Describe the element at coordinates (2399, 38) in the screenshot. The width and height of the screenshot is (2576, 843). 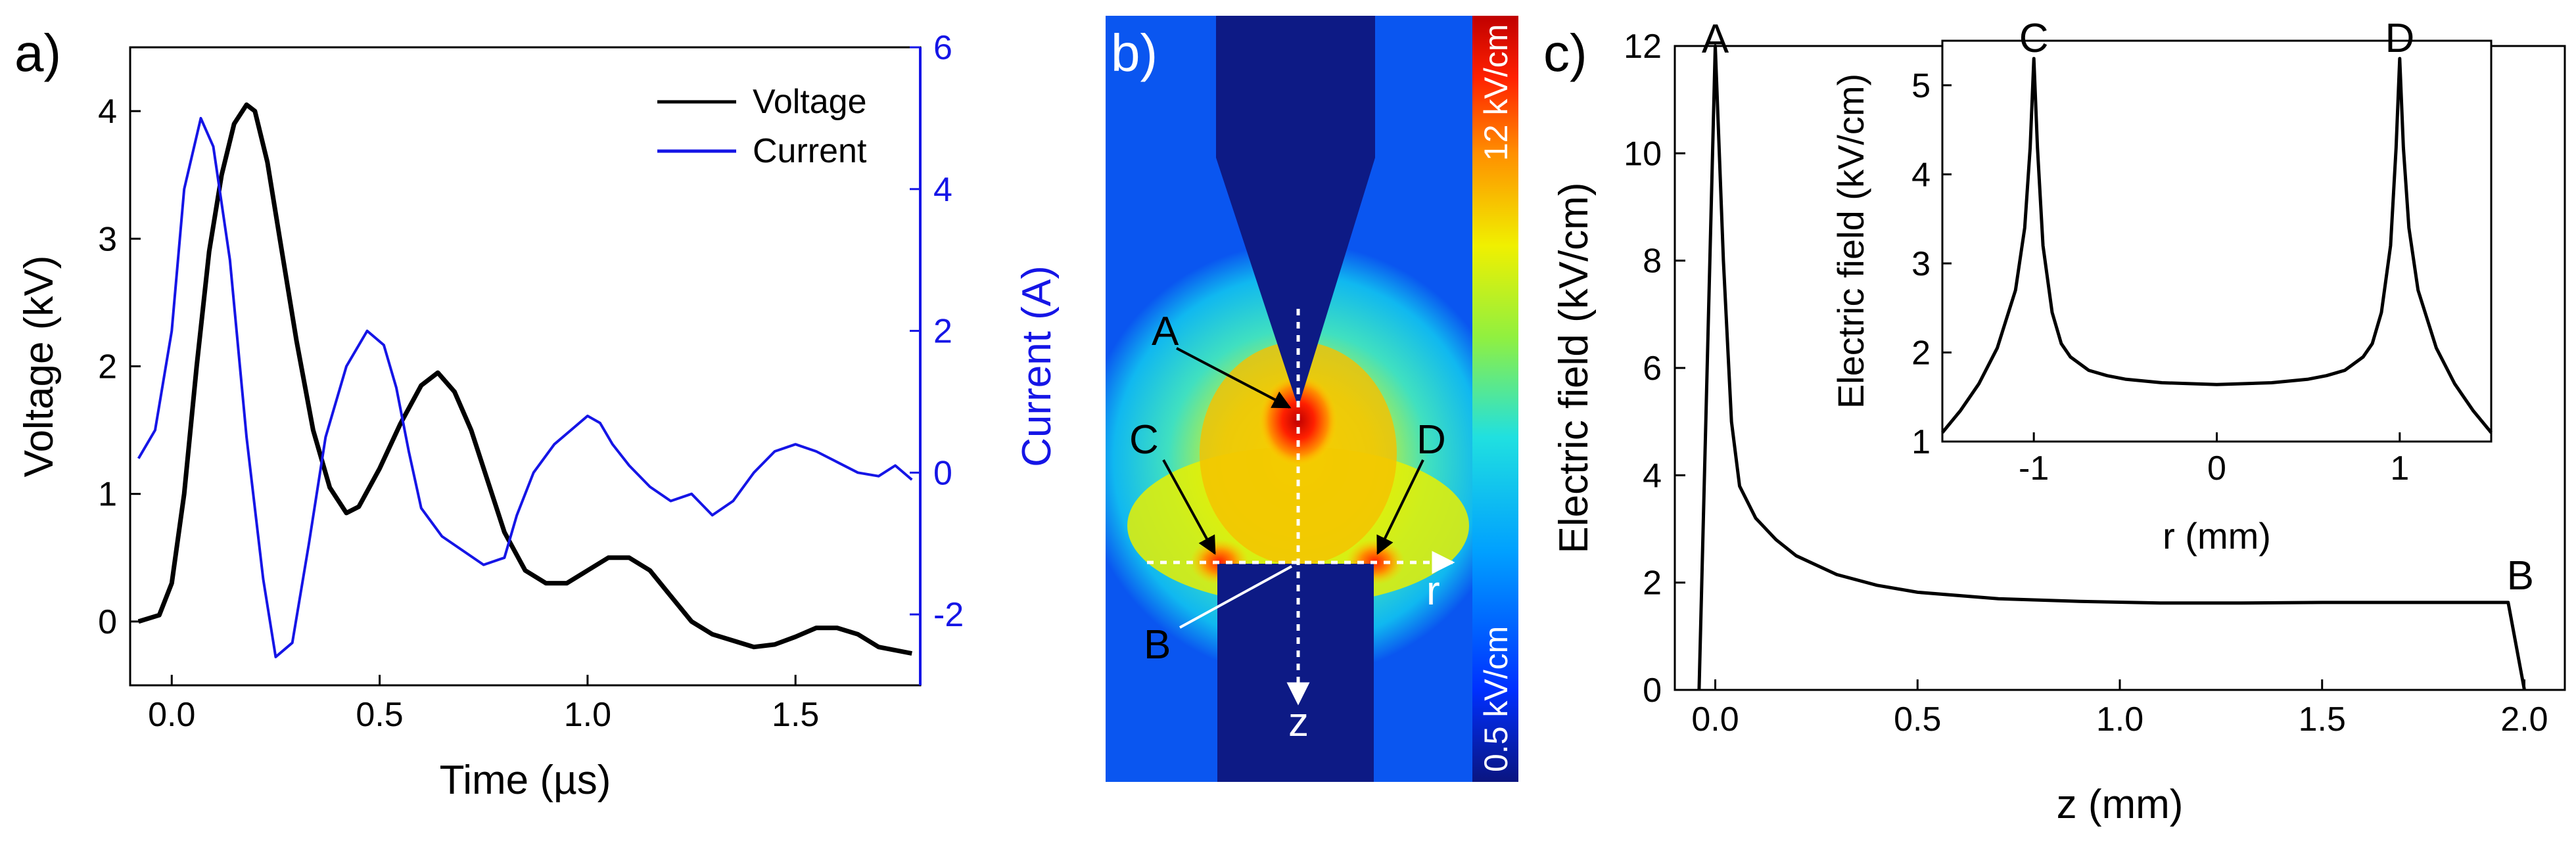
I see `peak-d-label: D` at that location.